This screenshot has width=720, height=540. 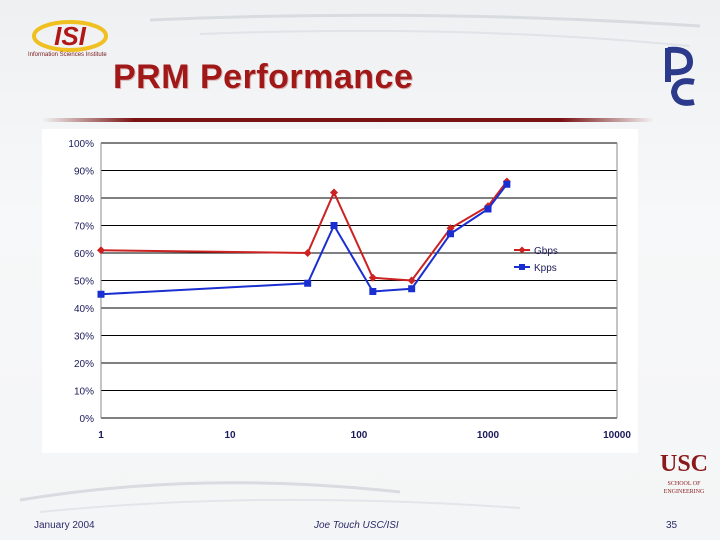 I want to click on y-tick-label: 40%, so click(x=84, y=309).